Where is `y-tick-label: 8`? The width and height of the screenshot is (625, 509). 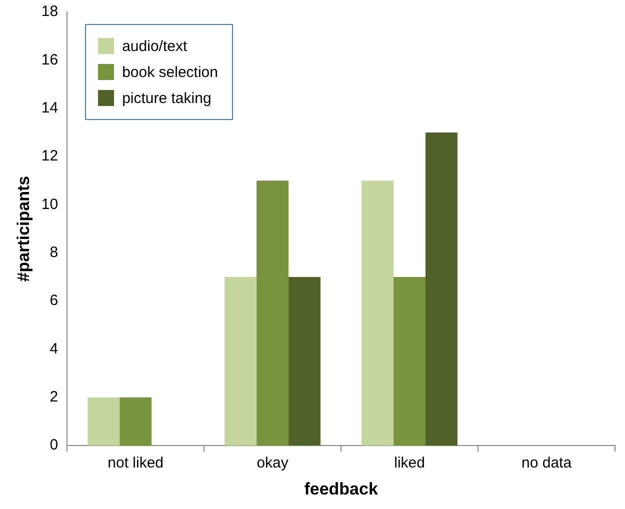 y-tick-label: 8 is located at coordinates (54, 253).